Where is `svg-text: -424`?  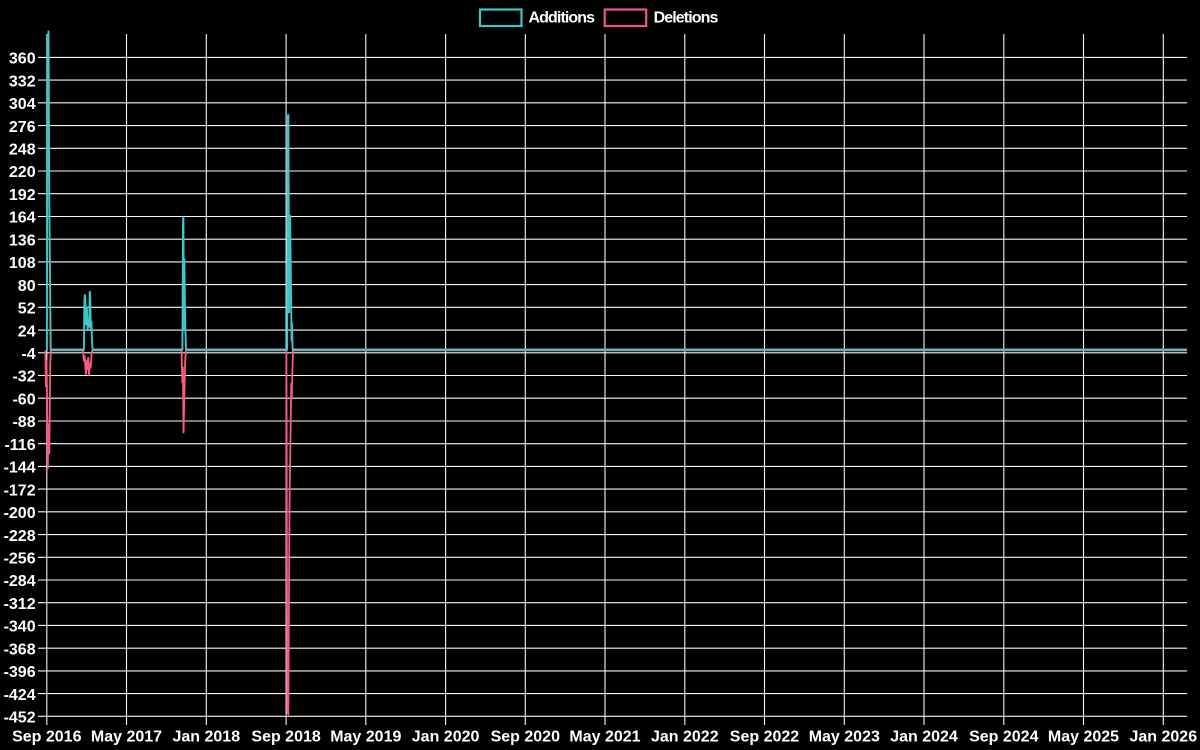 svg-text: -424 is located at coordinates (20, 695).